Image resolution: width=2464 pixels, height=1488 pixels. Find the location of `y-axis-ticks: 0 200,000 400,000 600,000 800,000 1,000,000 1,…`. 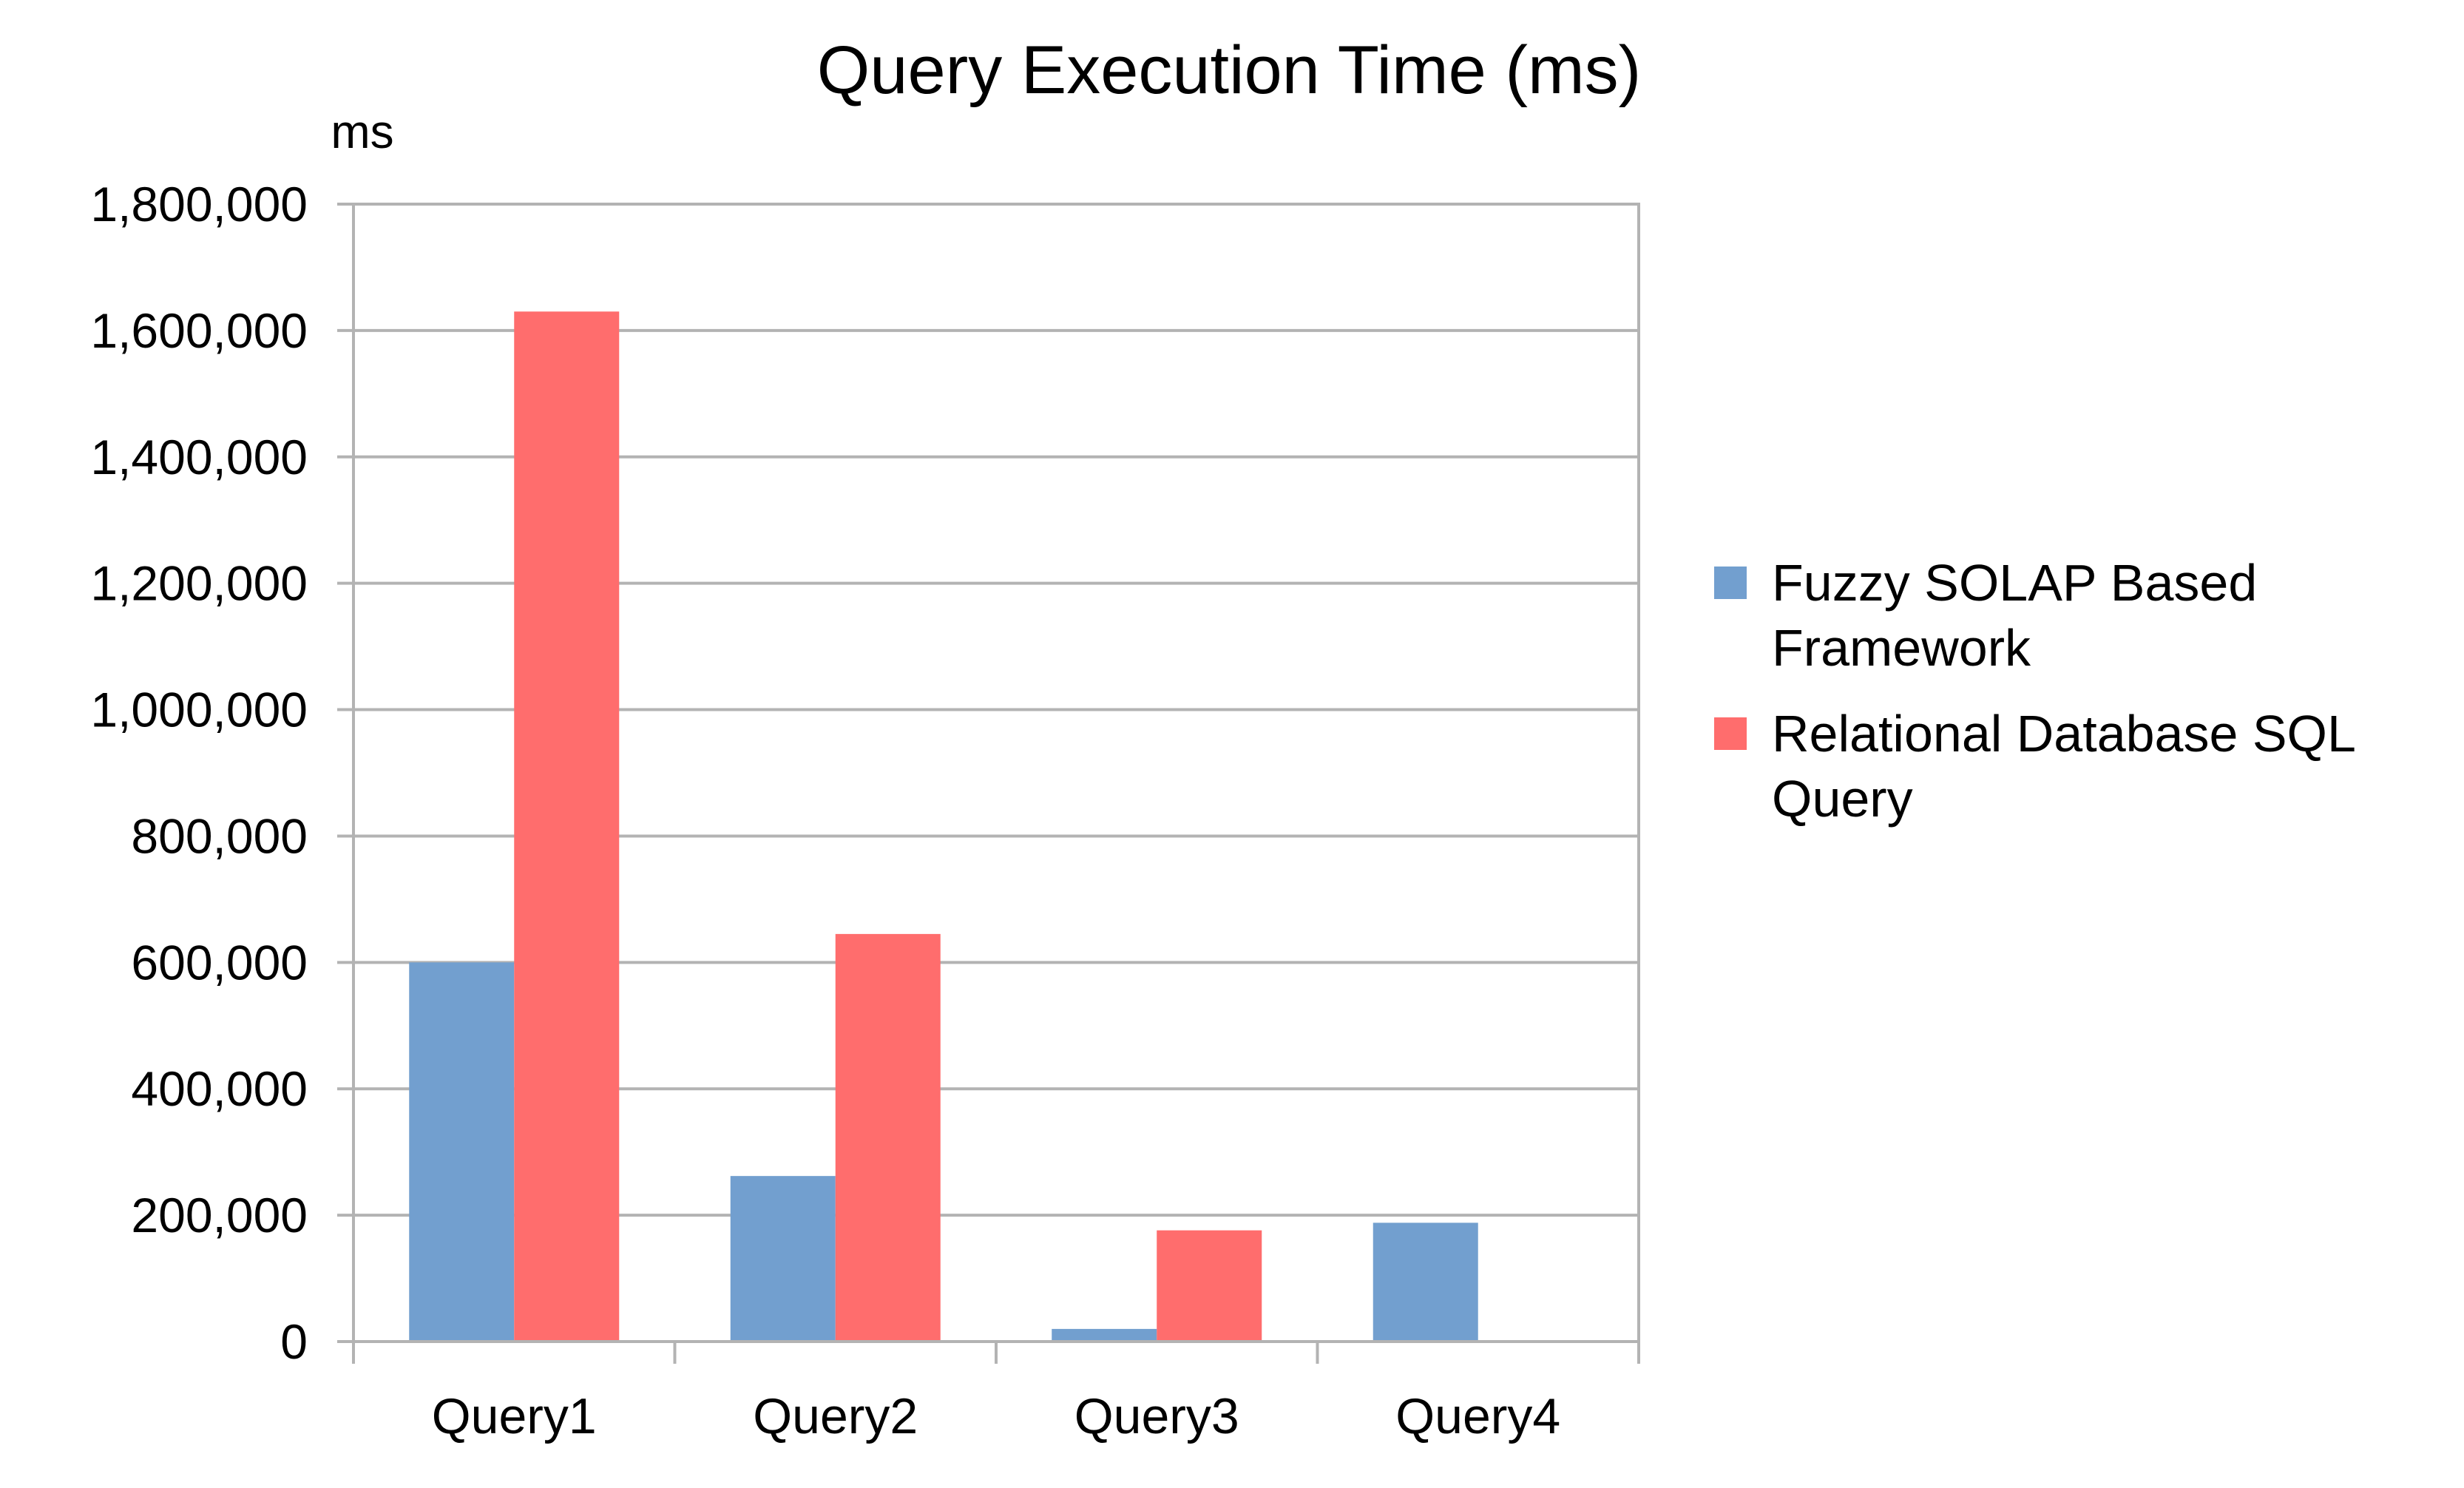

y-axis-ticks: 0 200,000 400,000 600,000 800,000 1,000,000 1,… is located at coordinates (222, 773).